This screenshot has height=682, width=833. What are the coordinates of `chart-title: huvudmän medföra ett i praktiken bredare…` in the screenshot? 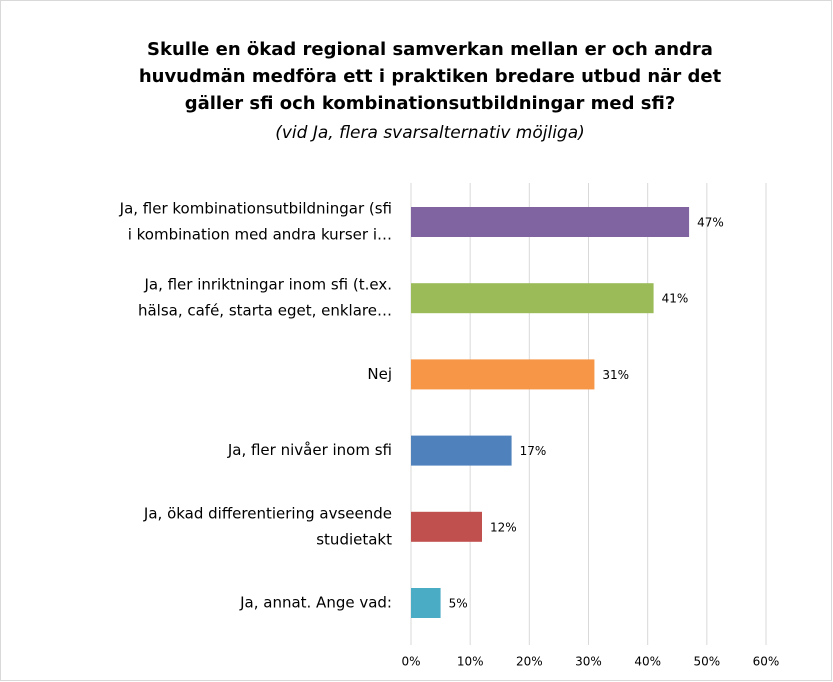 It's located at (430, 76).